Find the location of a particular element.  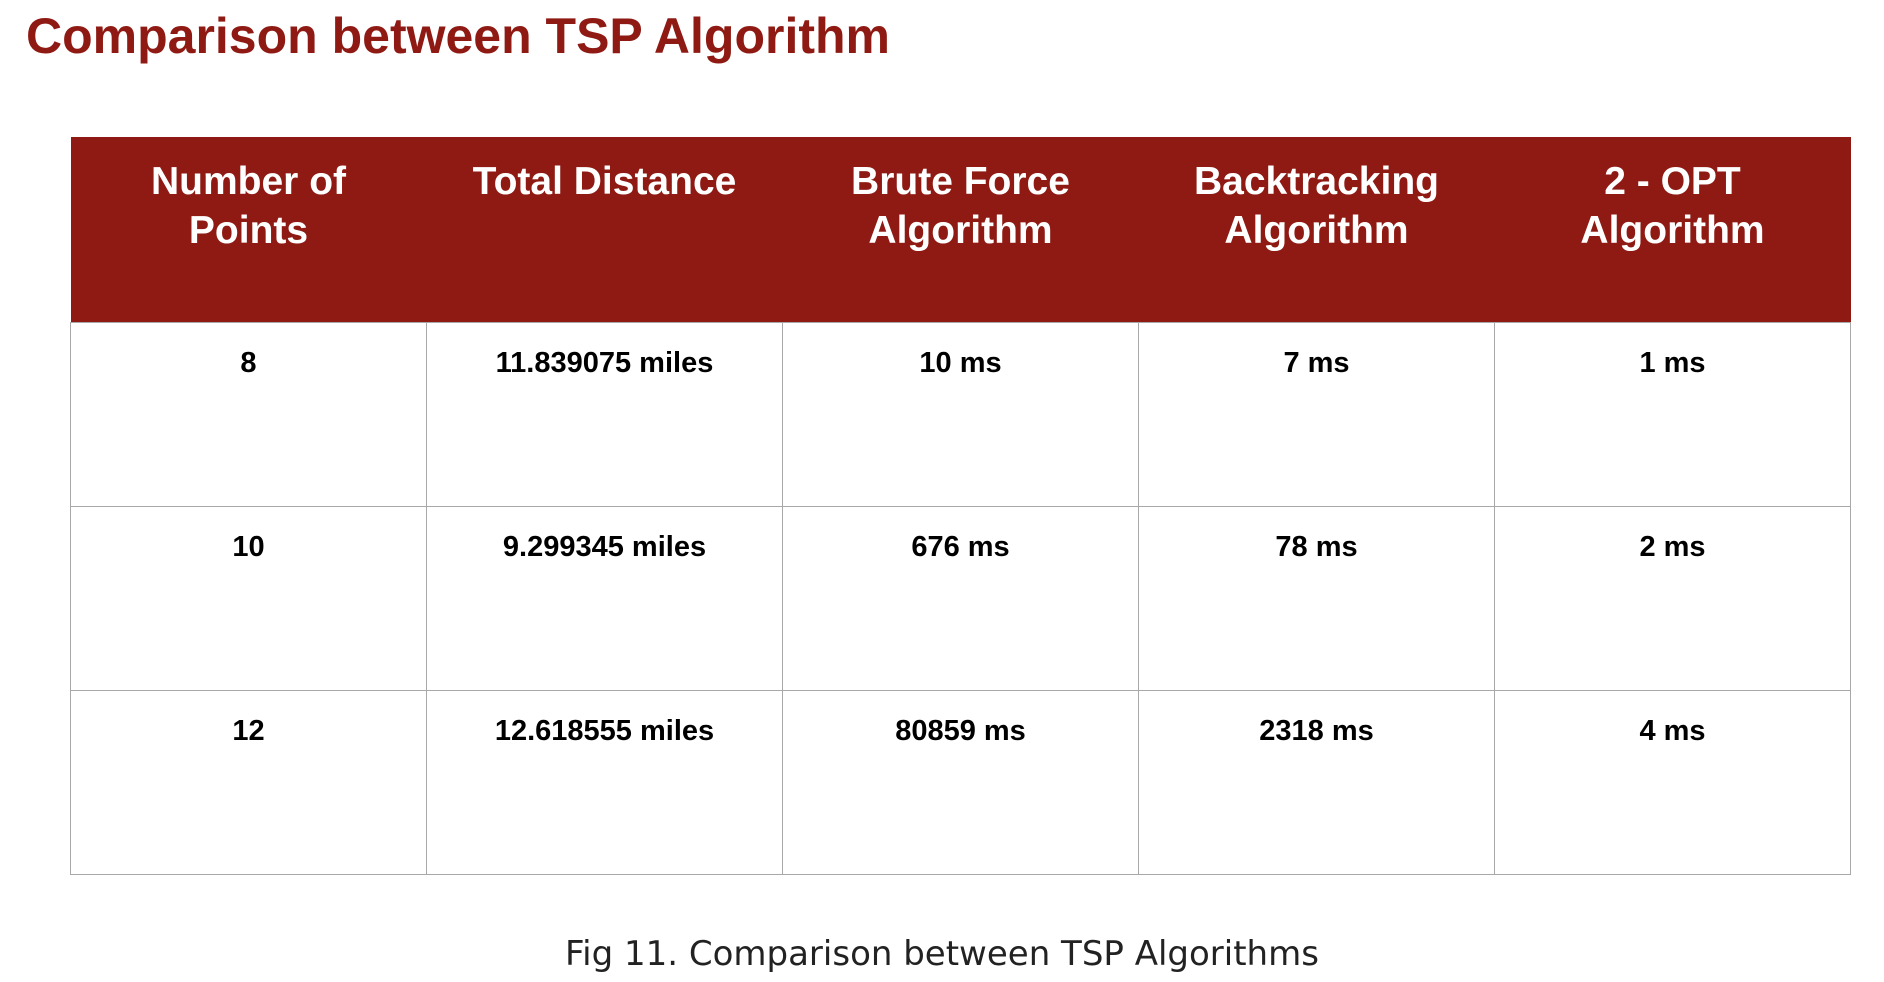

column-header-backtracking: Backtracking Algorithm is located at coordinates (1316, 229).